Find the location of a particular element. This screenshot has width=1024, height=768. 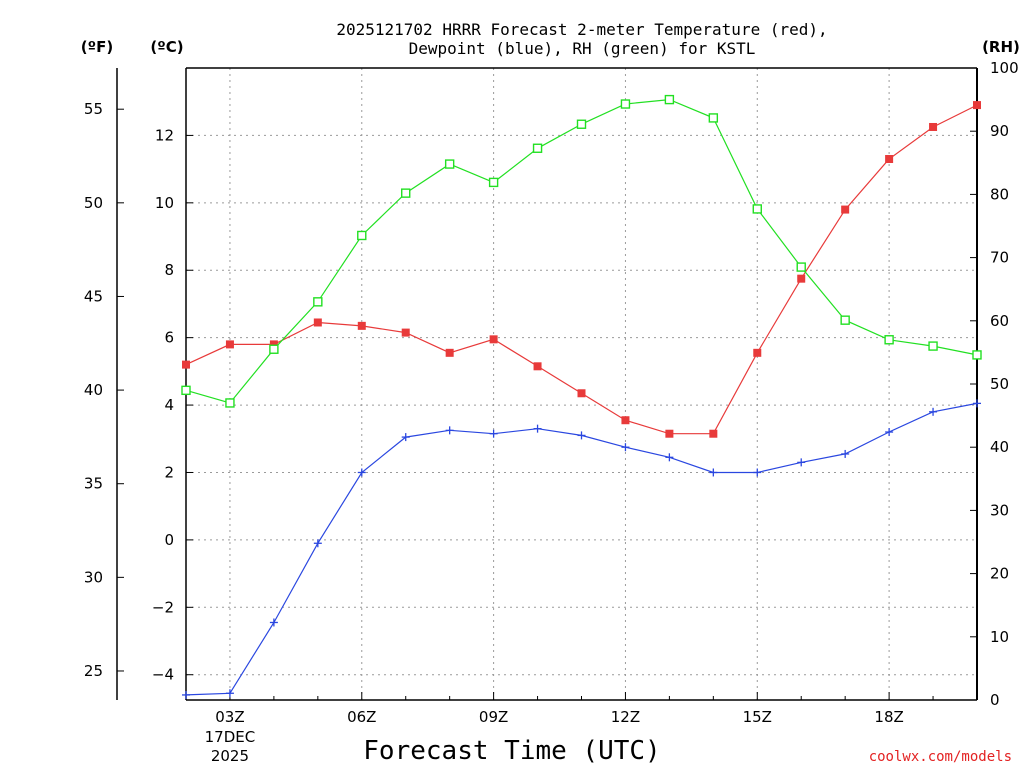

celsius-tick-label: 10 is located at coordinates (164, 203).